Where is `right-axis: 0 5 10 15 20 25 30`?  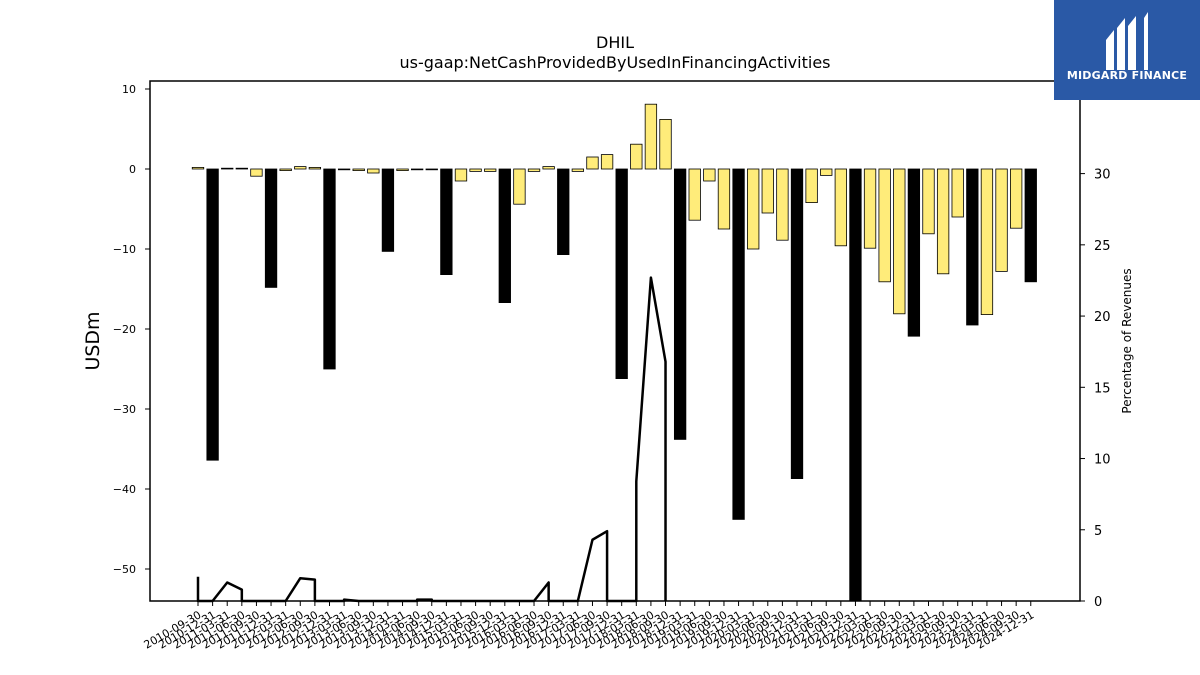
right-axis: 0 5 10 15 20 25 30 is located at coordinates (1095, 389).